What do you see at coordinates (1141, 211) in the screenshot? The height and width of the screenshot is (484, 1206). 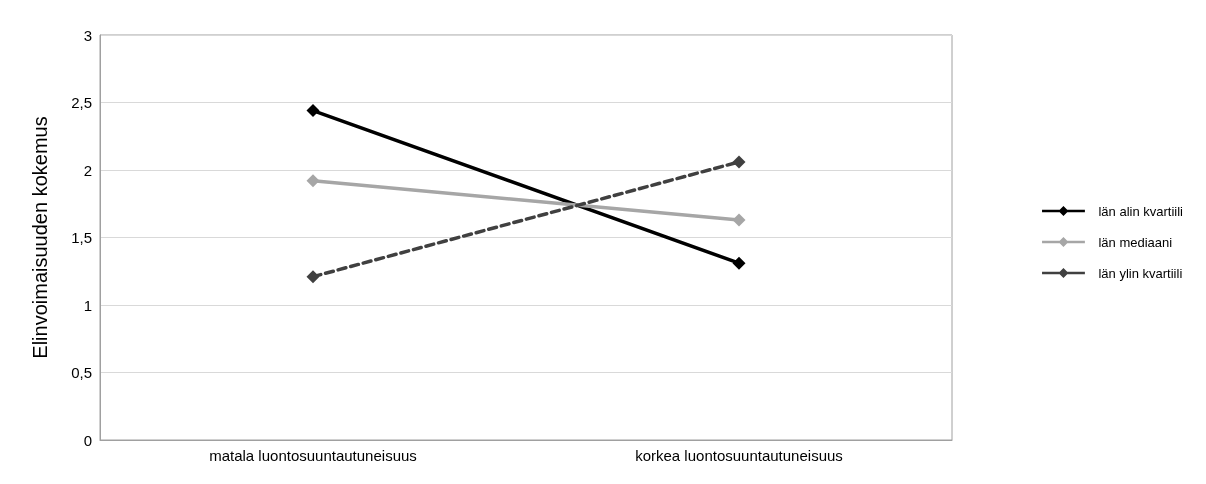 I see `legend-label: län alin kvartiili` at bounding box center [1141, 211].